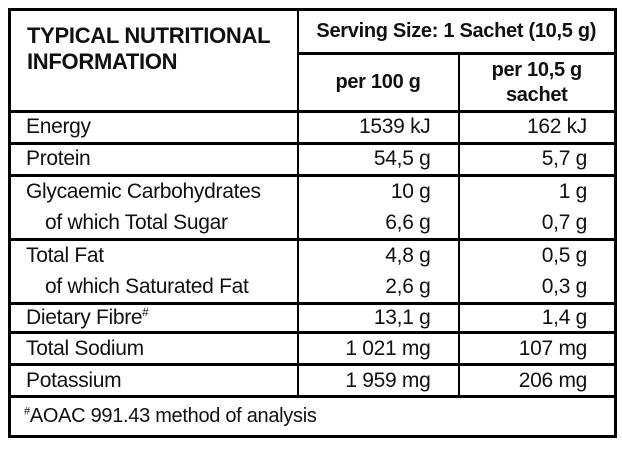  Describe the element at coordinates (153, 224) in the screenshot. I see `row-label: of which Total Sugar` at that location.